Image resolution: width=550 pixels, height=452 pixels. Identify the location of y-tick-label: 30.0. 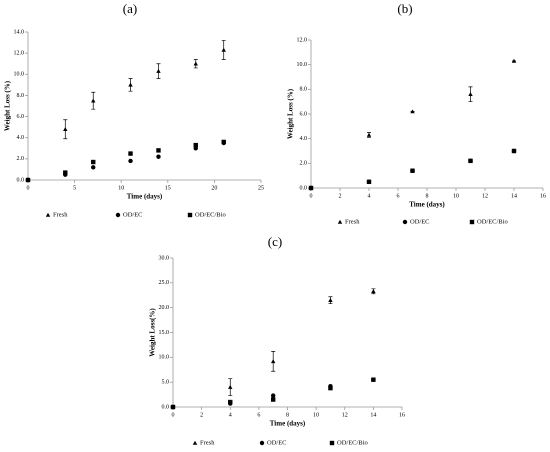
(164, 258).